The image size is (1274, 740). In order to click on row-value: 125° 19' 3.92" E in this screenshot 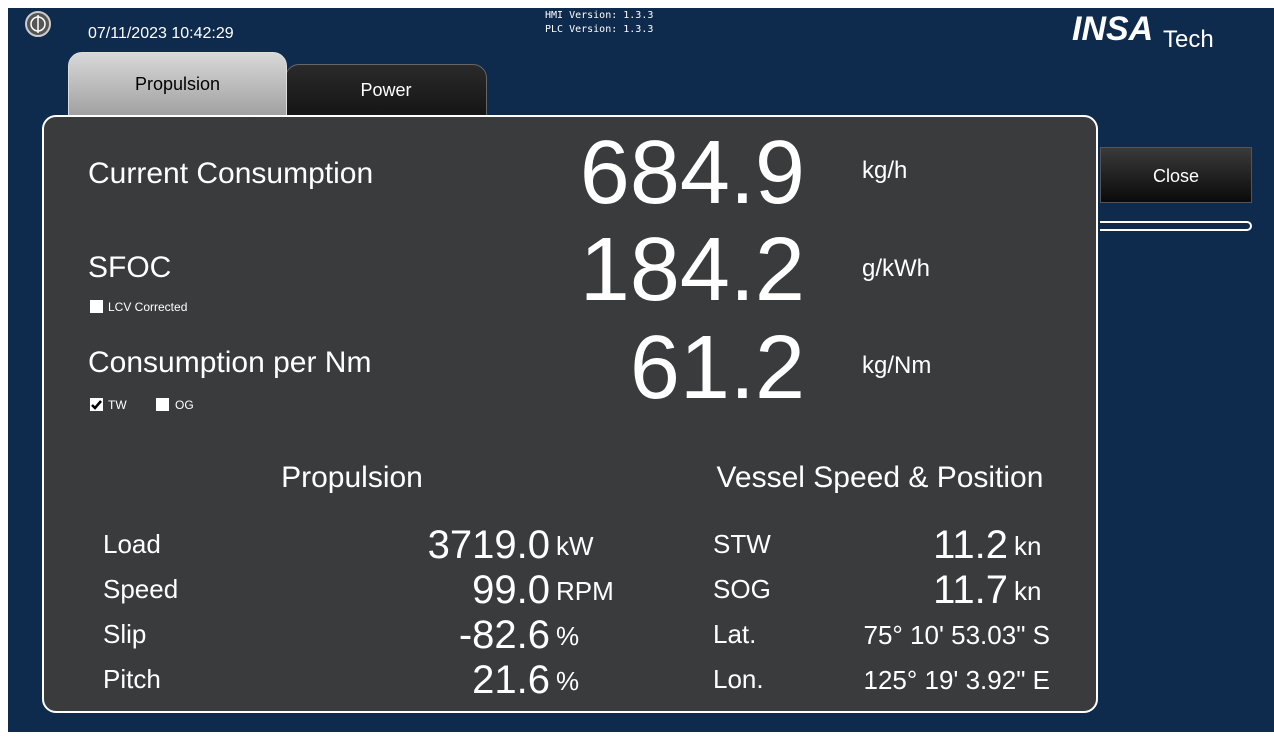, I will do `click(956, 680)`.